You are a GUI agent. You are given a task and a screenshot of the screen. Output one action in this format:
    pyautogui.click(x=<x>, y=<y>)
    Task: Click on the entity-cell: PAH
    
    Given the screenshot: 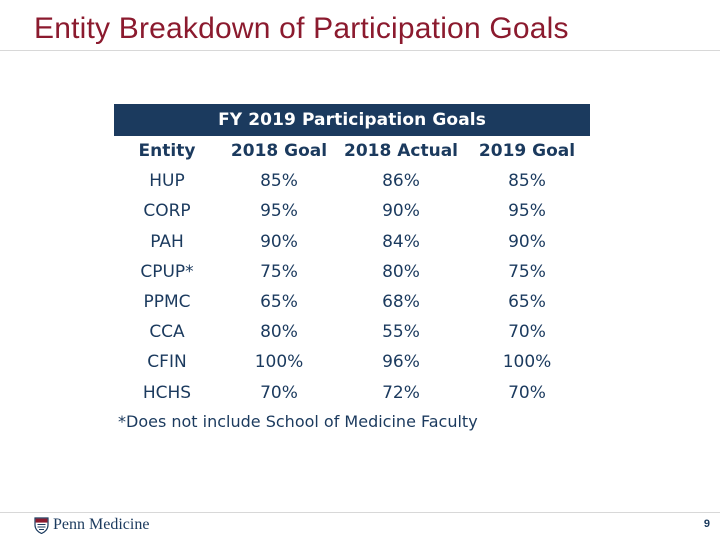 What is the action you would take?
    pyautogui.click(x=167, y=241)
    